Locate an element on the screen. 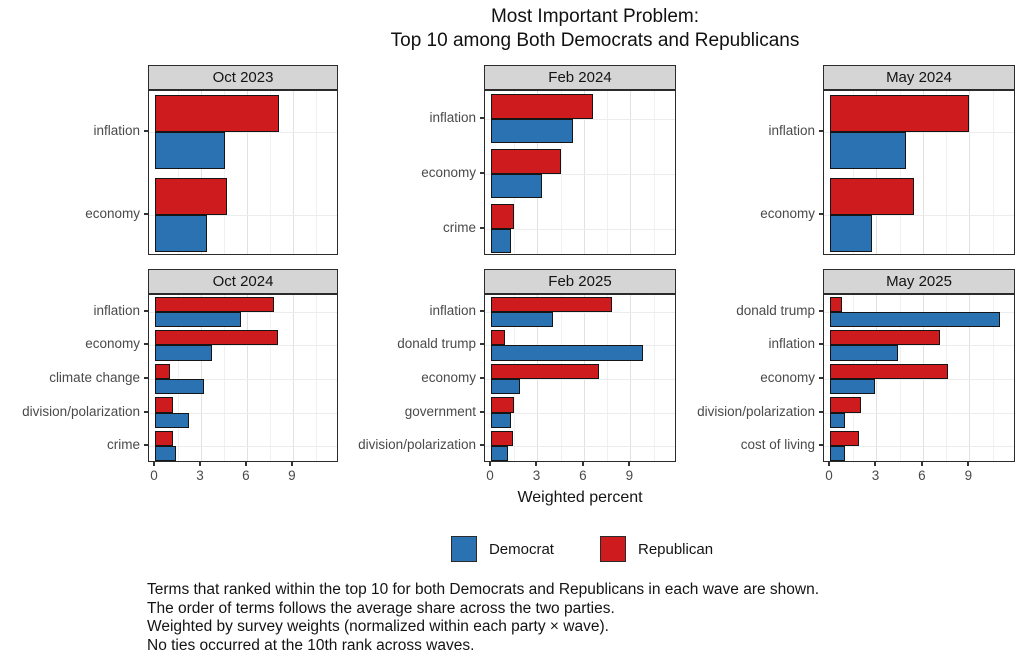 This screenshot has width=1024, height=663. bar-republican-crime is located at coordinates (164, 439).